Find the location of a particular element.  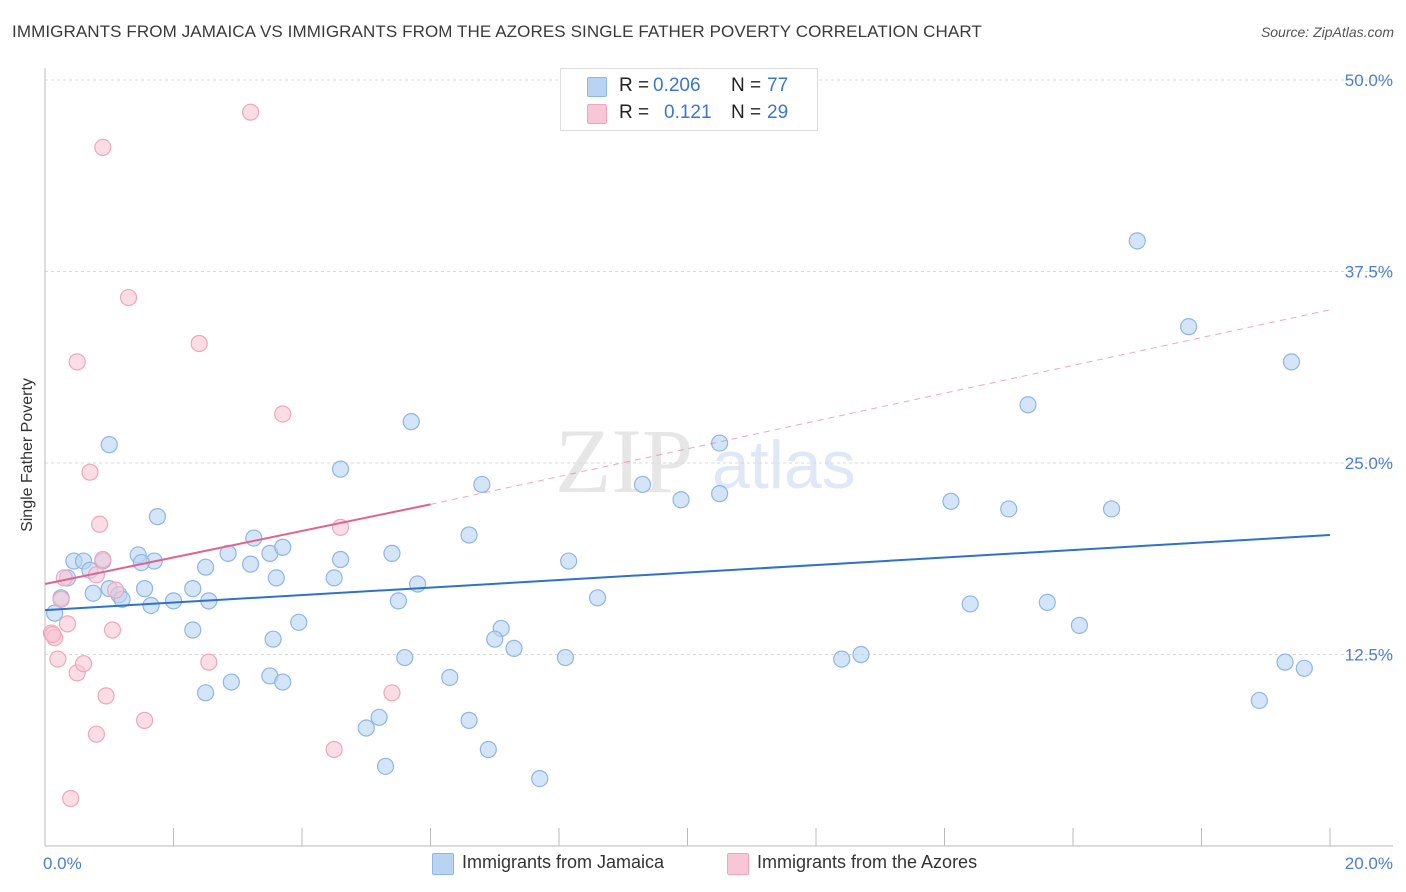

source-credit: Source: ZipAtlas.com is located at coordinates (1327, 32).